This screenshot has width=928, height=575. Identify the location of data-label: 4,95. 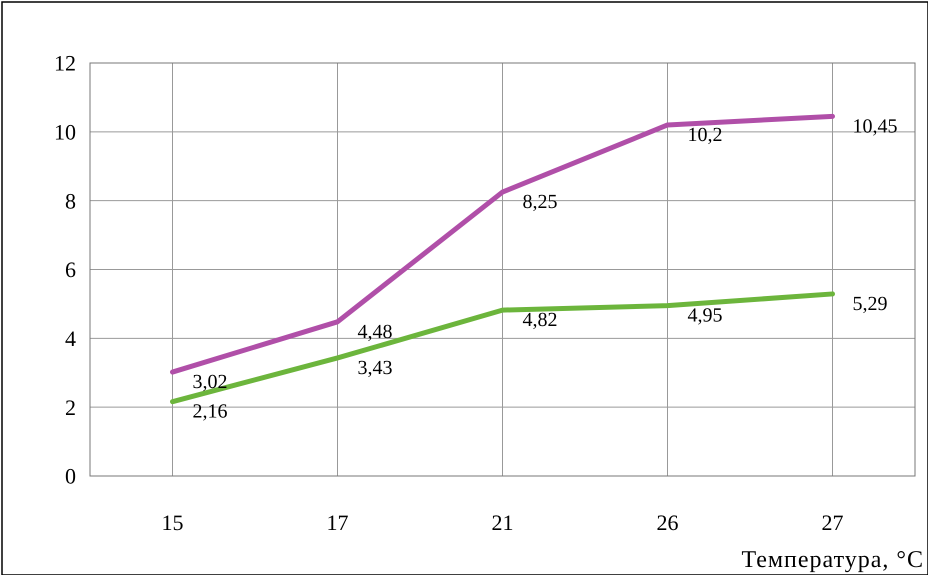
(705, 315).